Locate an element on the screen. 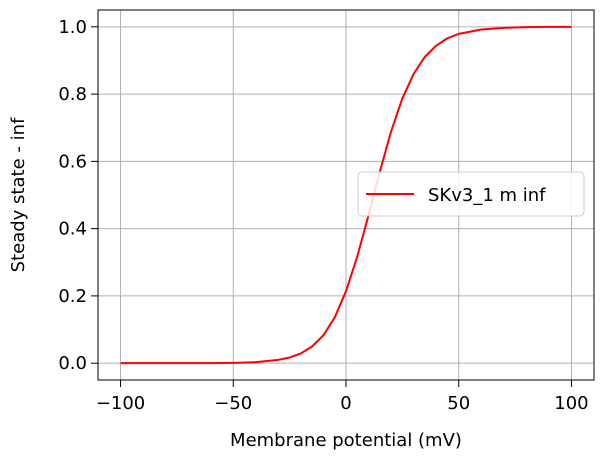 The width and height of the screenshot is (604, 462). legend: SKv3_1 m inf is located at coordinates (471, 194).